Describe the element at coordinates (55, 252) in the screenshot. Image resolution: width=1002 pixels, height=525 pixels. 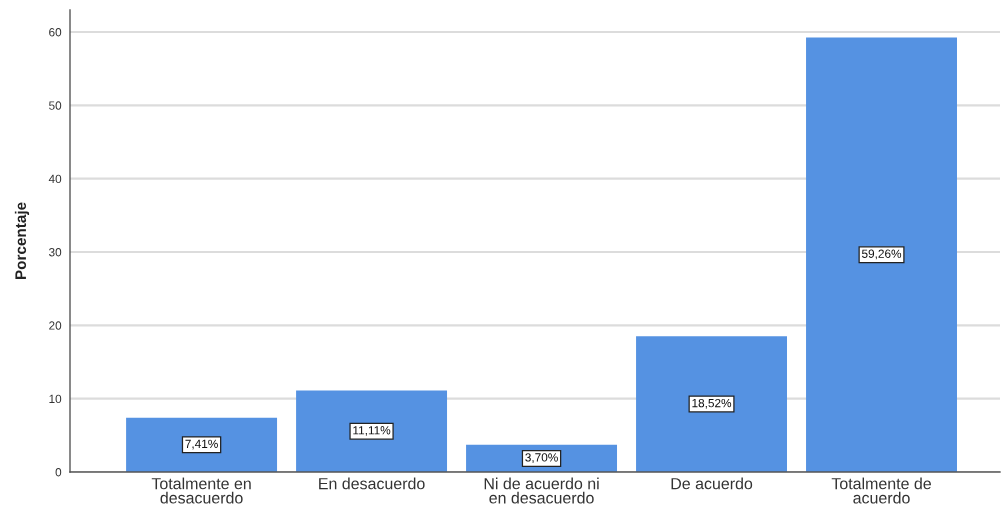
I see `y-tick-label: 30` at that location.